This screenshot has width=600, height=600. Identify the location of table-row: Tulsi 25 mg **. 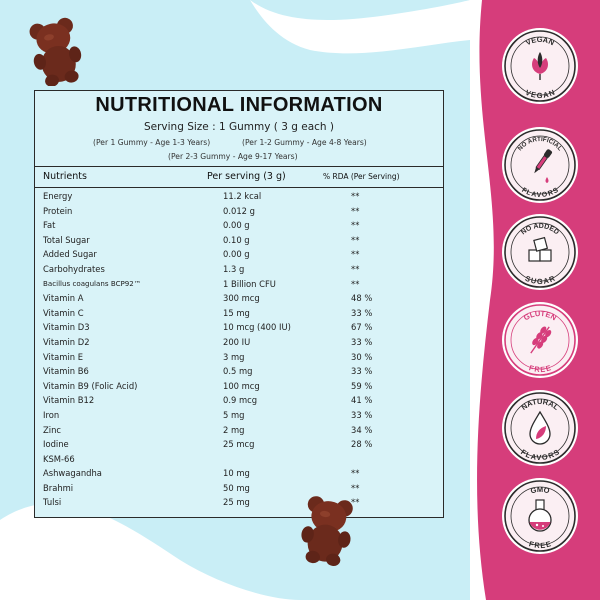
(239, 504).